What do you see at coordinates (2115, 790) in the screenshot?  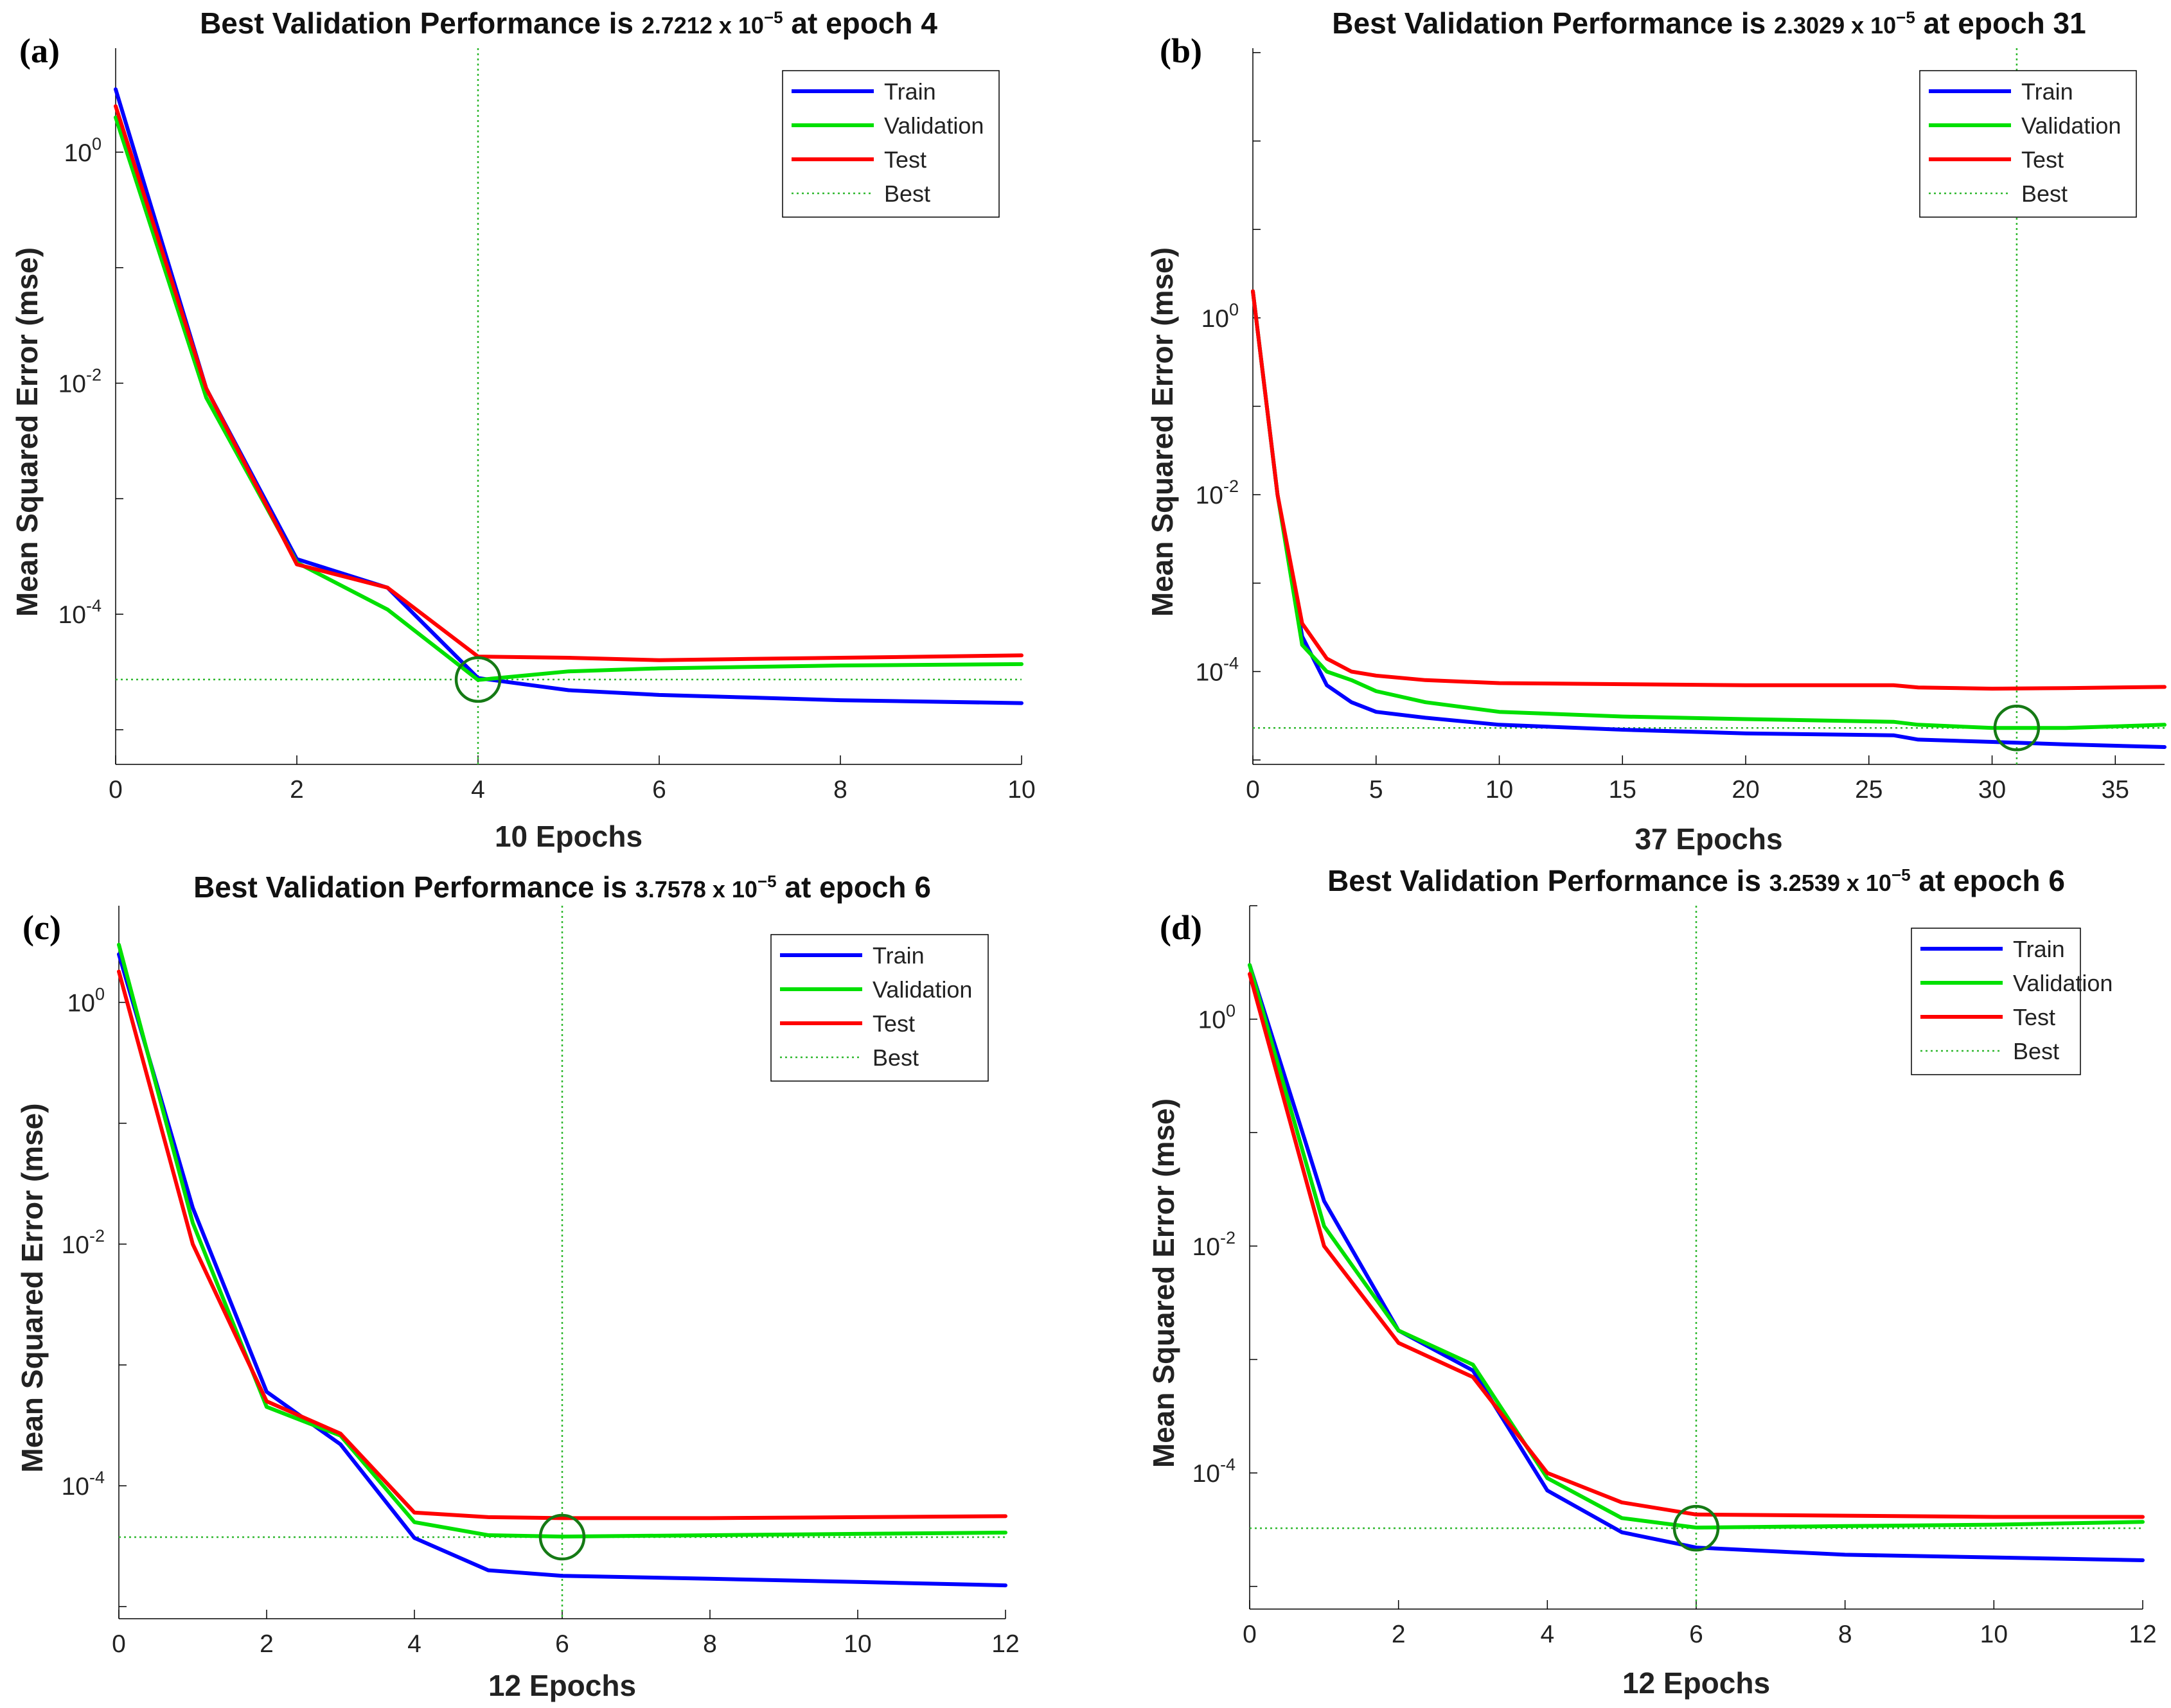 I see `x-tick-label: 35` at bounding box center [2115, 790].